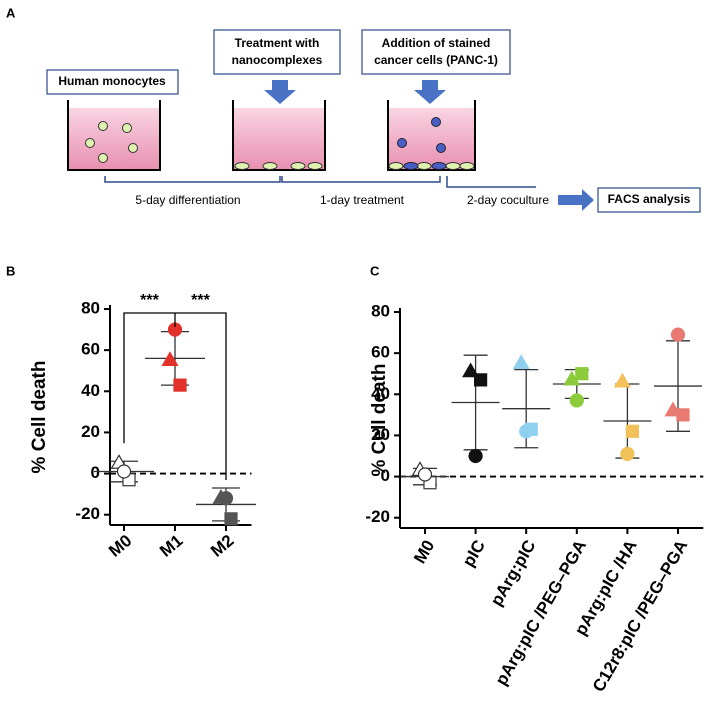  Describe the element at coordinates (11, 12) in the screenshot. I see `panel-label: A` at that location.